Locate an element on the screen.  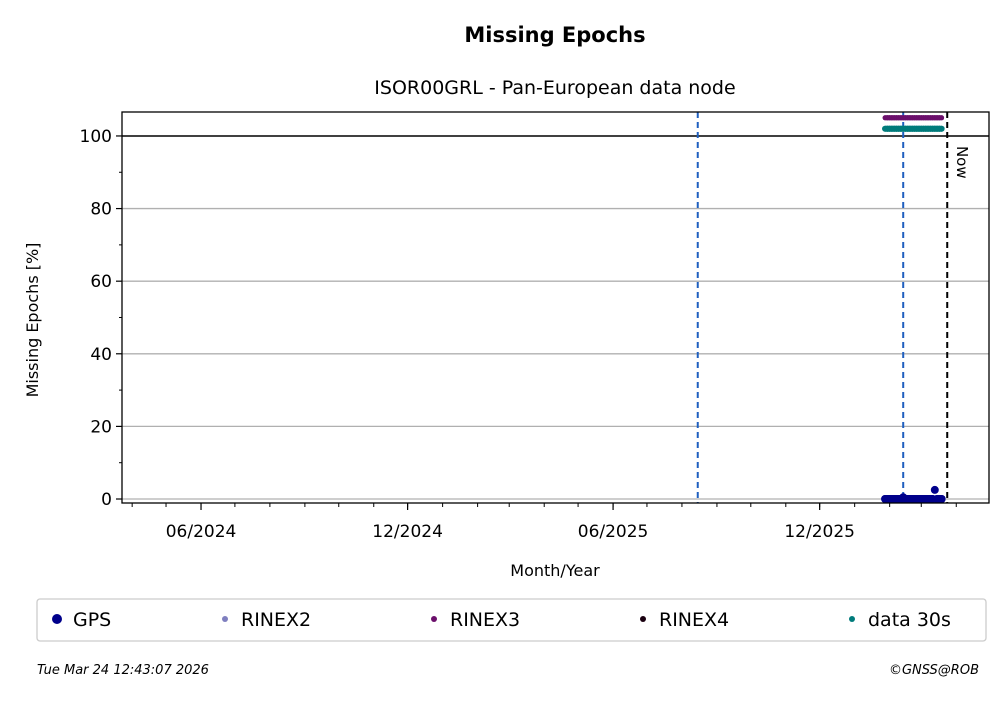
legend-item-rinex4: RINEX4 is located at coordinates (684, 620).